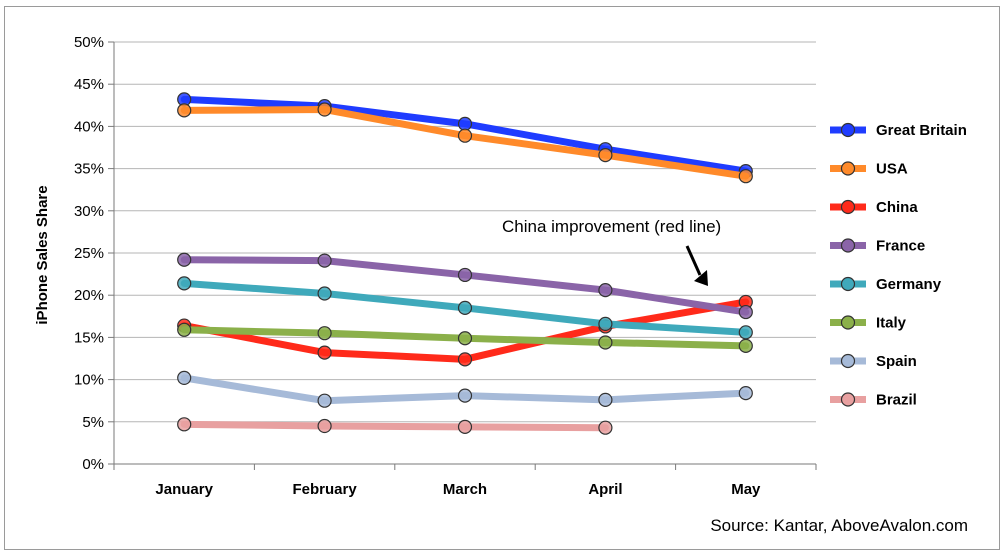 Image resolution: width=1007 pixels, height=559 pixels. I want to click on annotation-arrow, so click(696, 265).